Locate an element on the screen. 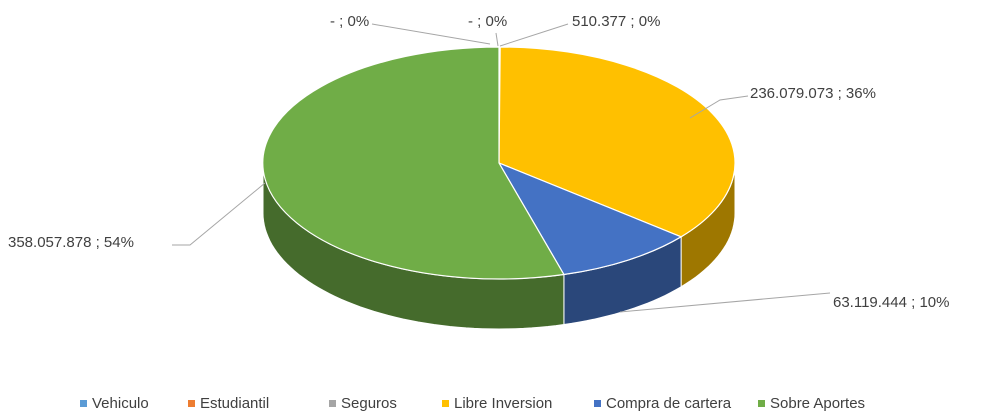  data-label: 236.079.073 ; 36% is located at coordinates (813, 93).